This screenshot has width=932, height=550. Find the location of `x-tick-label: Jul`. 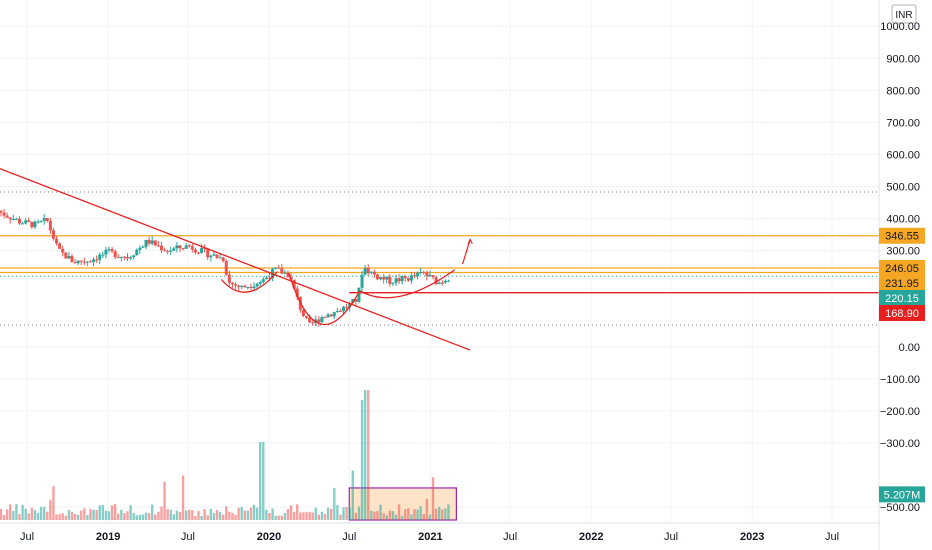

x-tick-label: Jul is located at coordinates (510, 537).